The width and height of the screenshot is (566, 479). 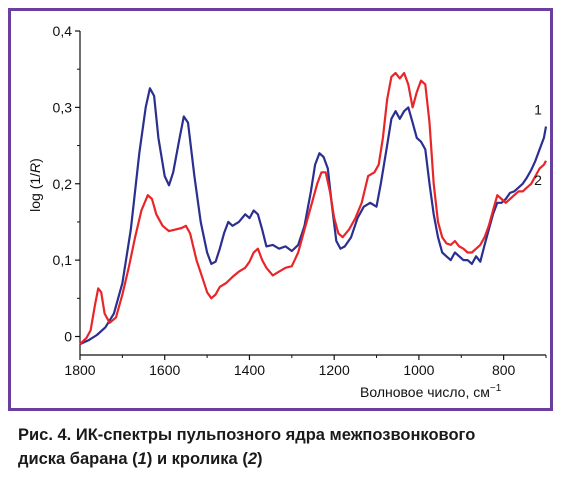 I want to click on y-tick-label-4: 0,4, so click(x=63, y=31).